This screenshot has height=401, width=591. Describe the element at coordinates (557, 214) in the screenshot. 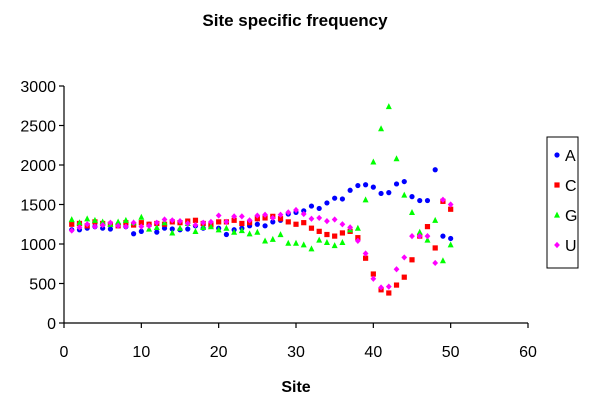

I see `legend-marker-g` at that location.